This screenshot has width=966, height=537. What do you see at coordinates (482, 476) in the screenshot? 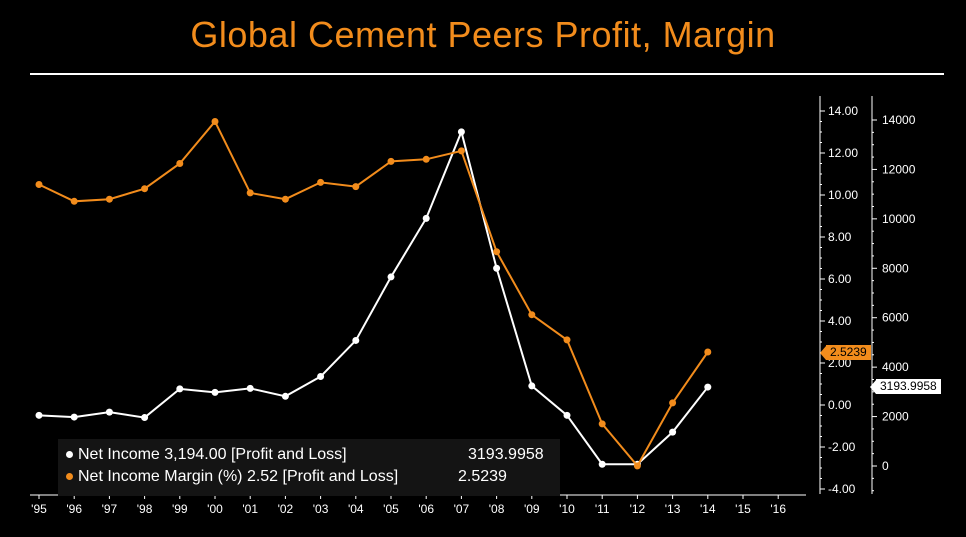
I see `legend-value: 2.5239` at bounding box center [482, 476].